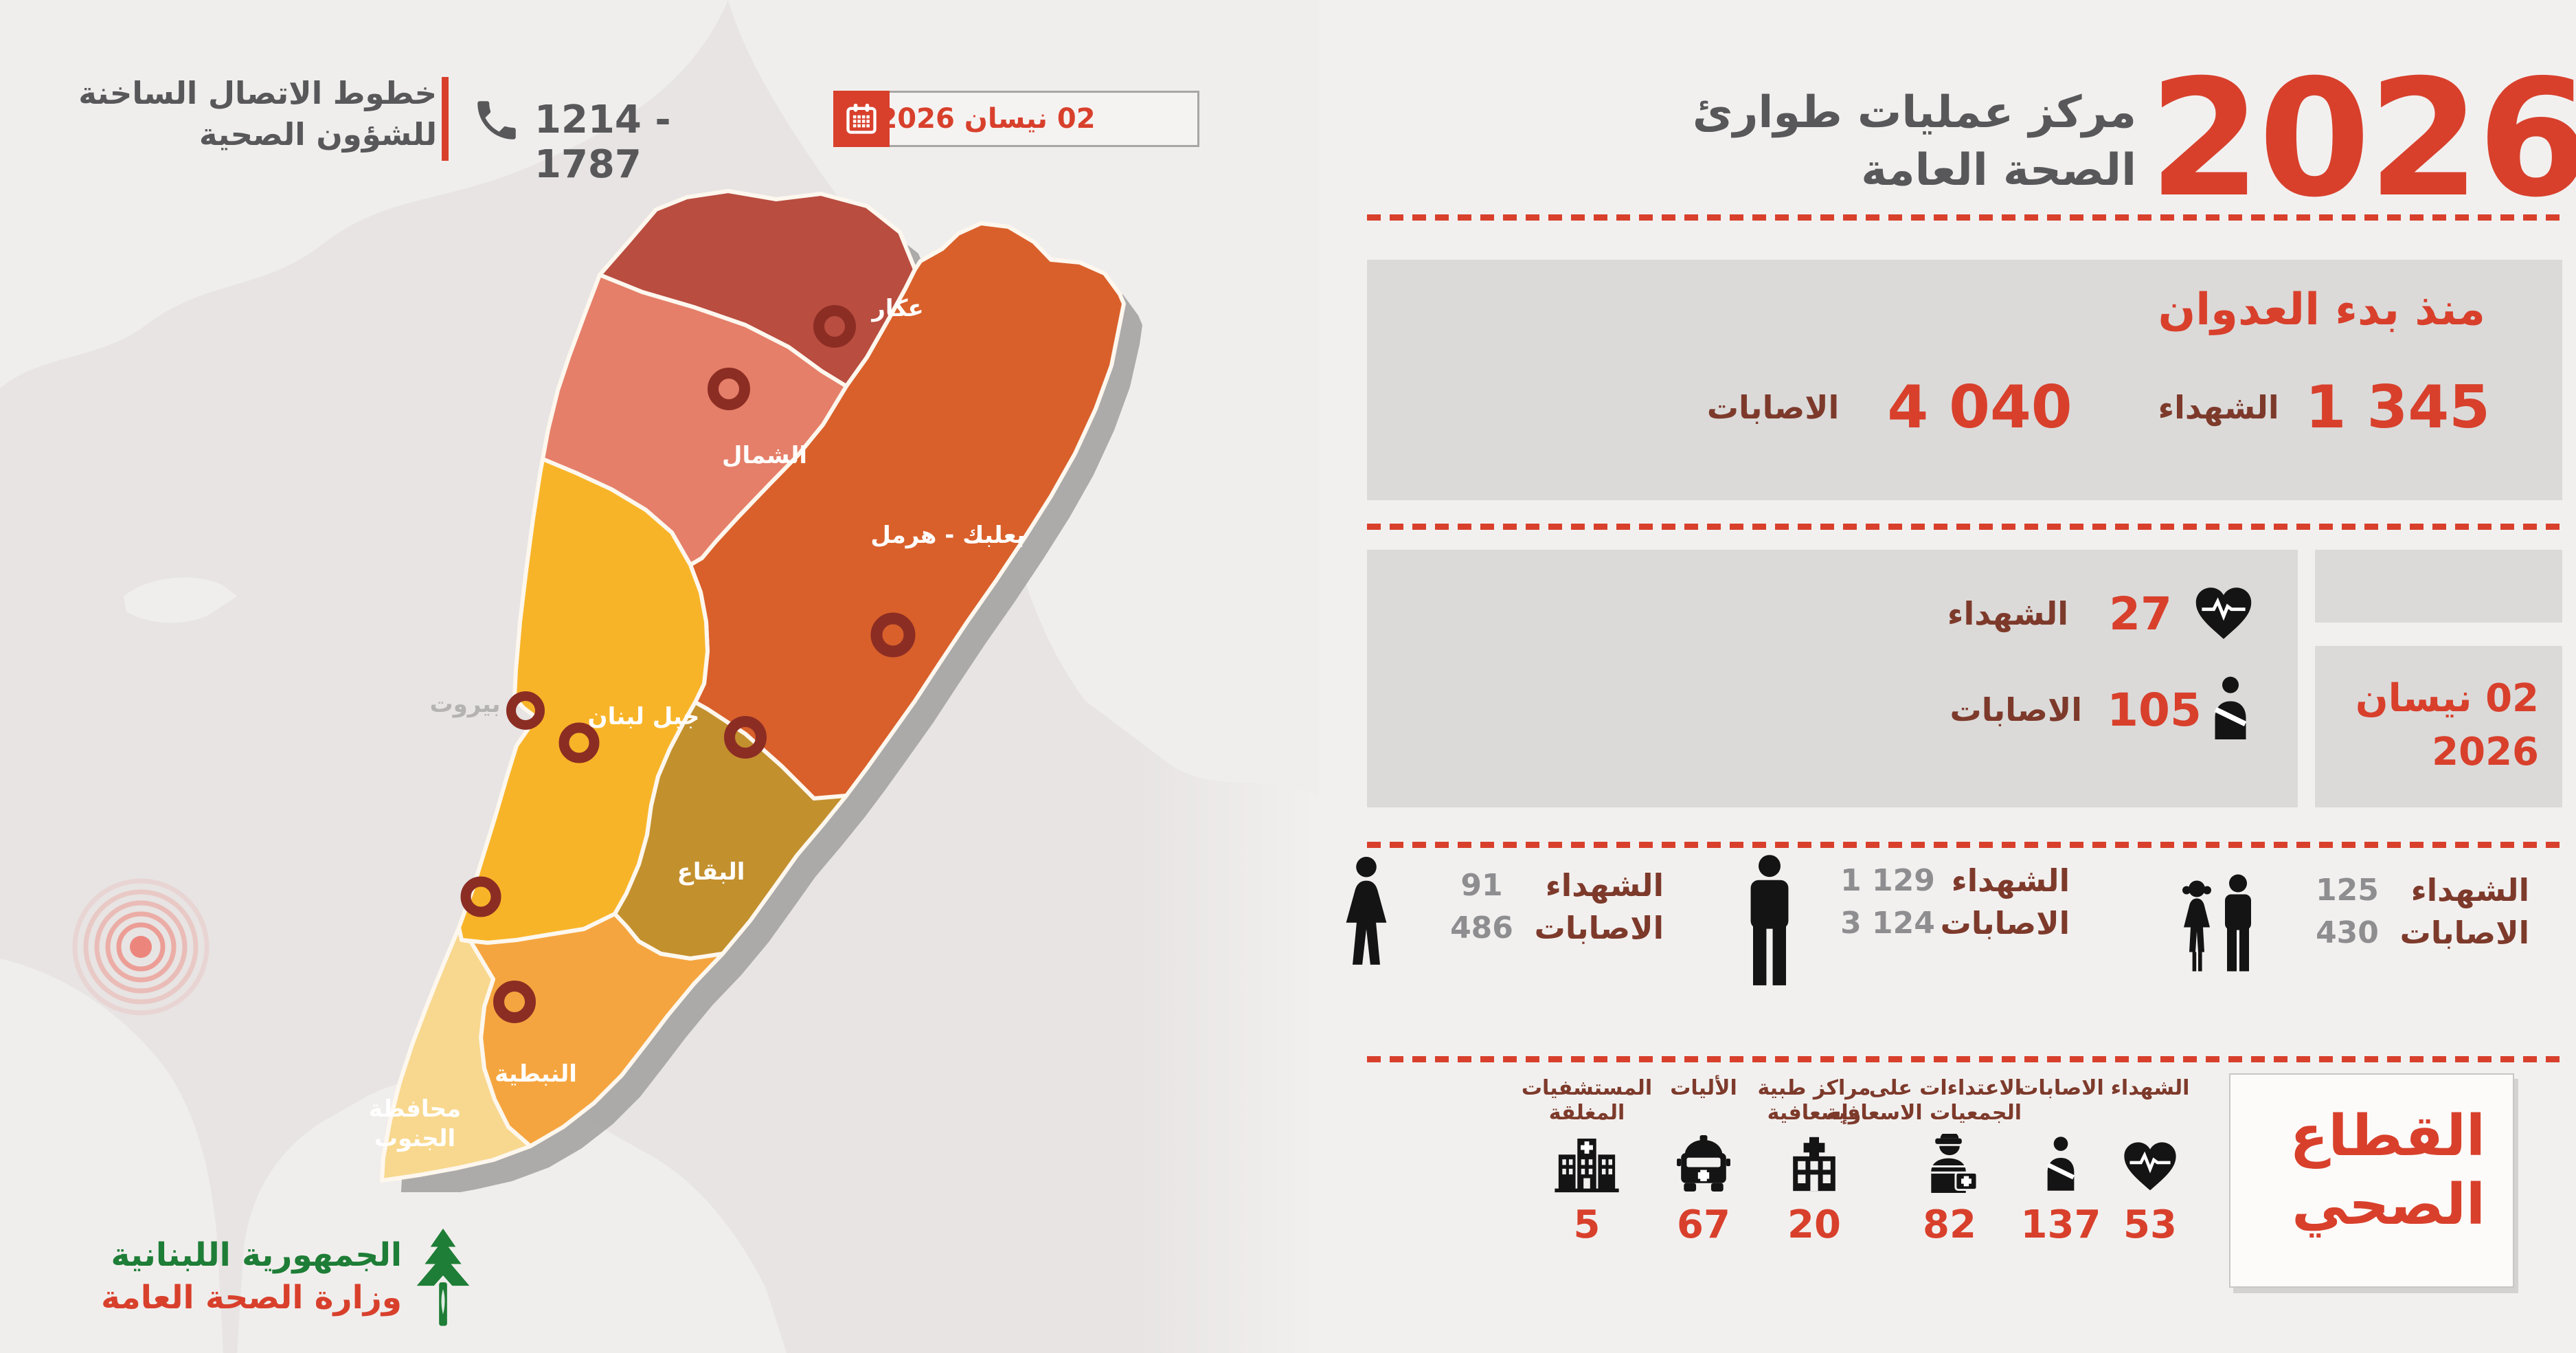 This screenshot has height=1353, width=2576. Describe the element at coordinates (256, 1255) in the screenshot. I see `footer-republic: الجمهورية اللبنانية` at that location.